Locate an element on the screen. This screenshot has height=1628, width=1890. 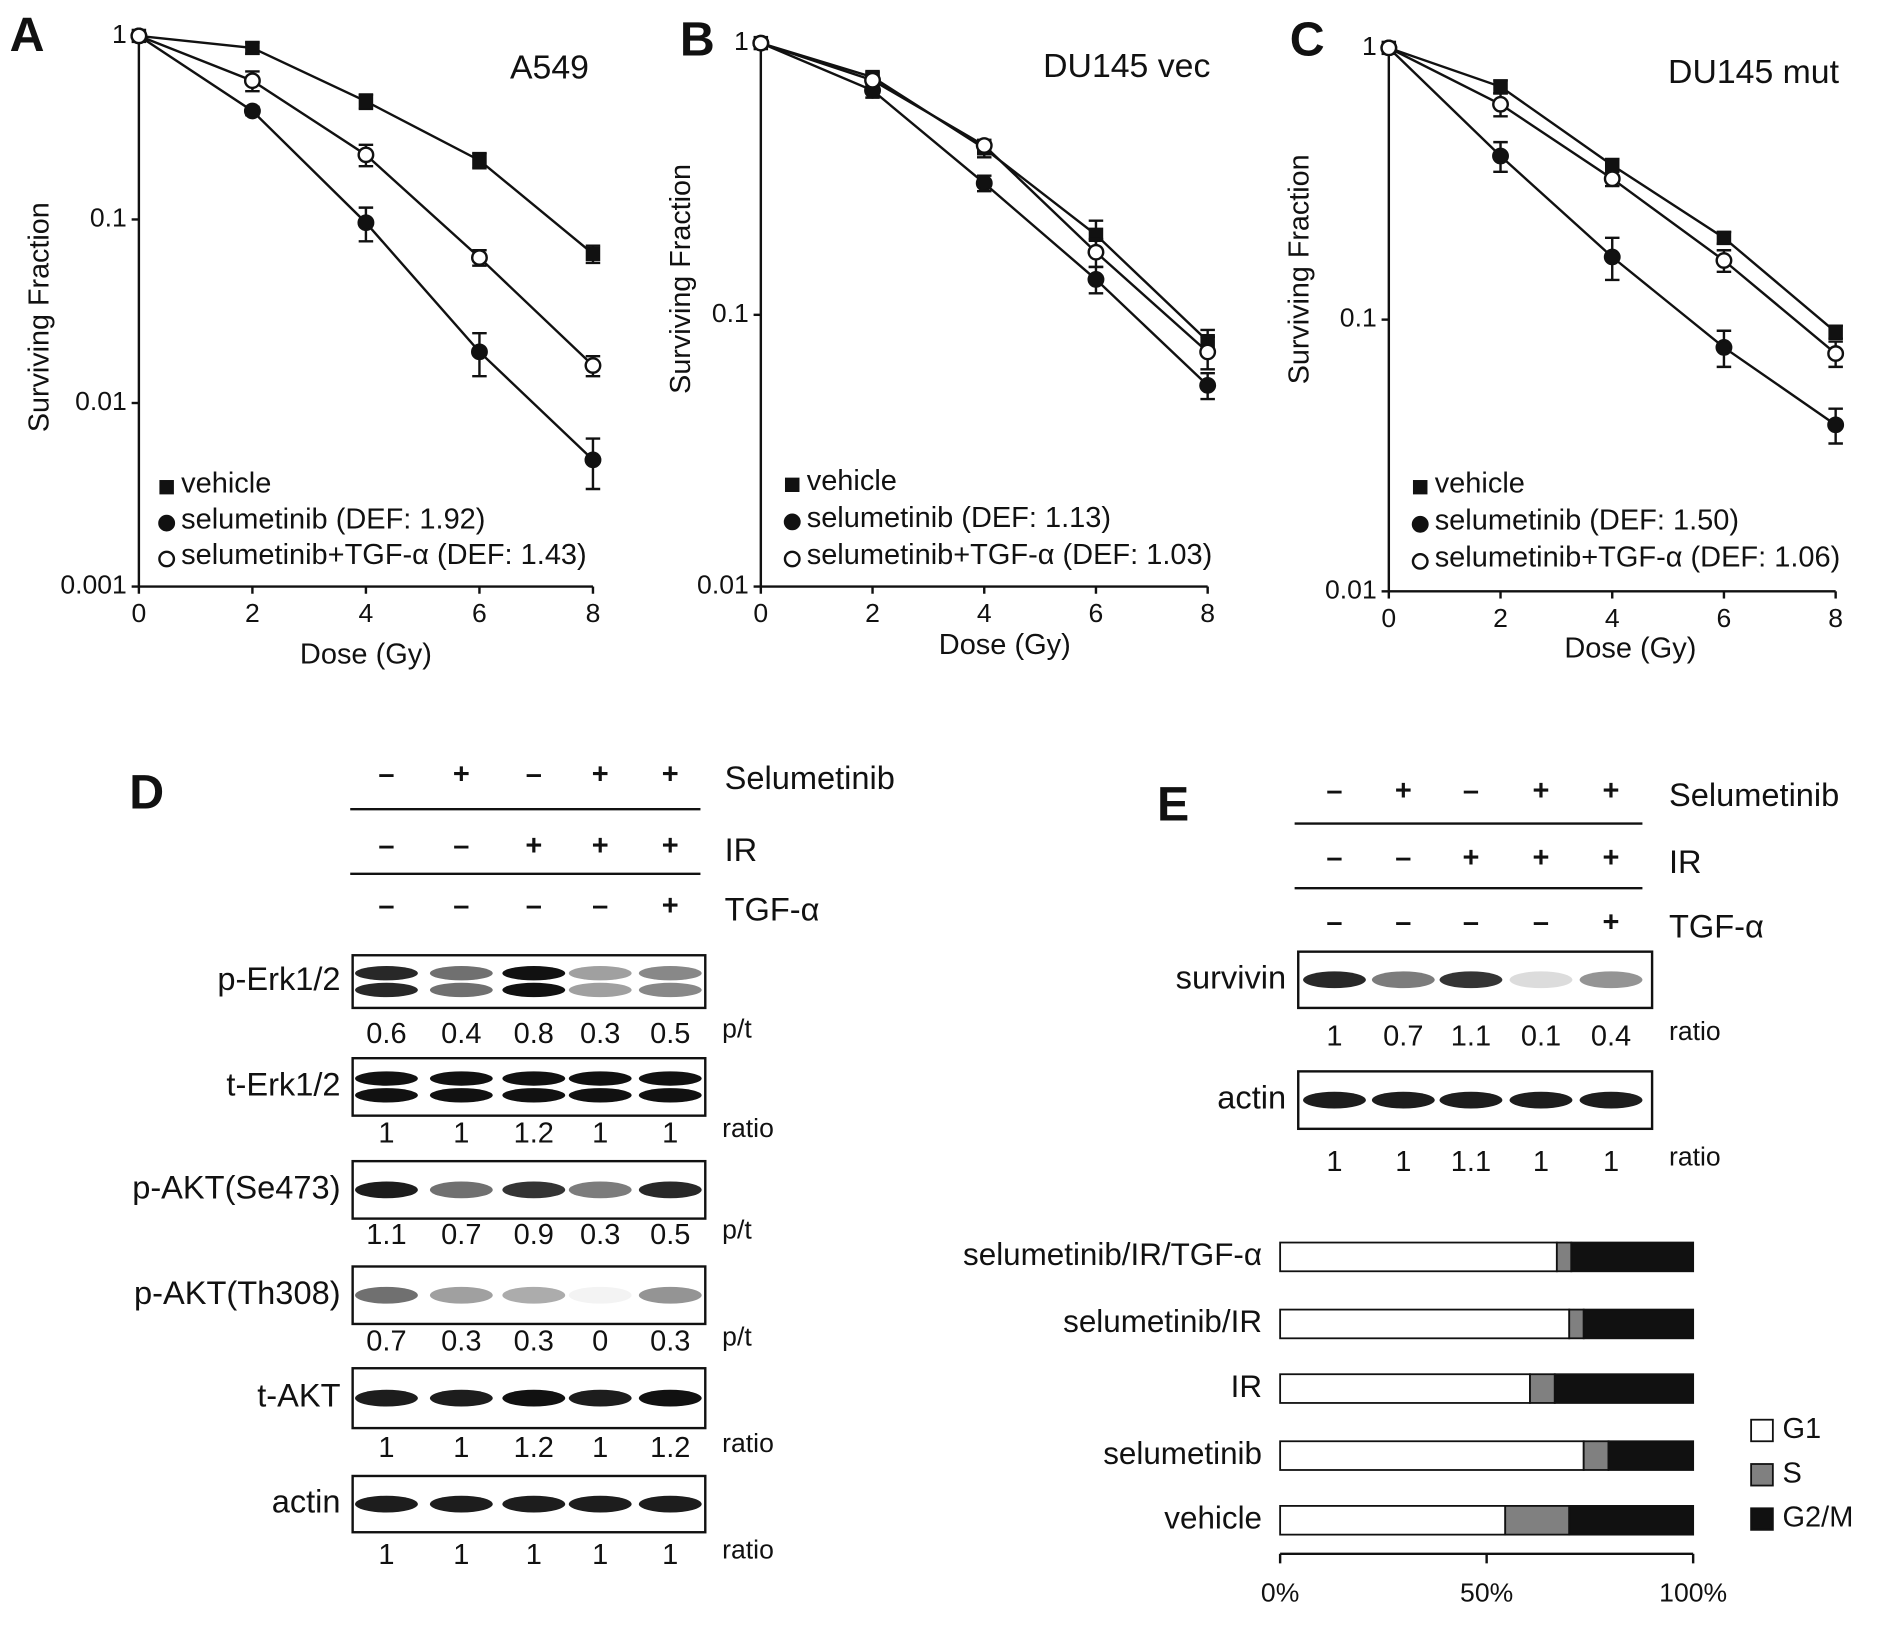
blot-label: t-AKT is located at coordinates (298, 1396).